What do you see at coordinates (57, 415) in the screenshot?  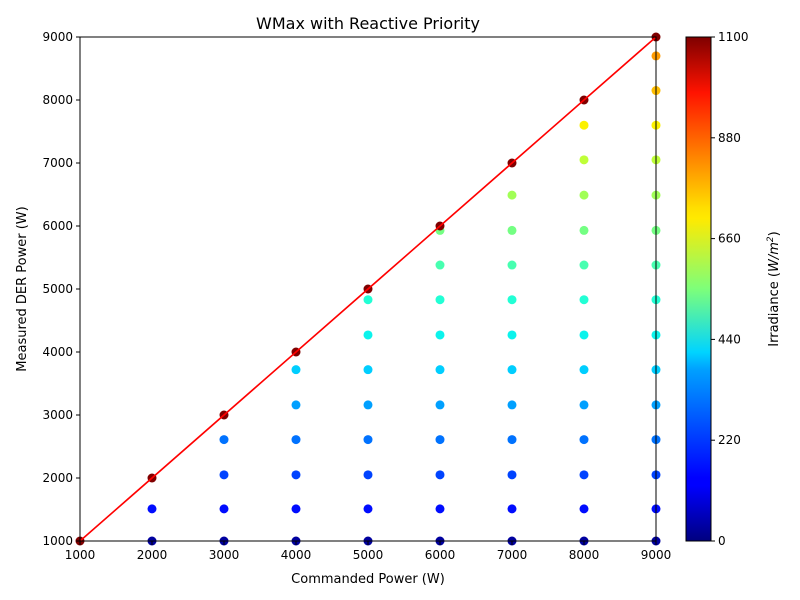 I see `y-tick-label: 3000` at bounding box center [57, 415].